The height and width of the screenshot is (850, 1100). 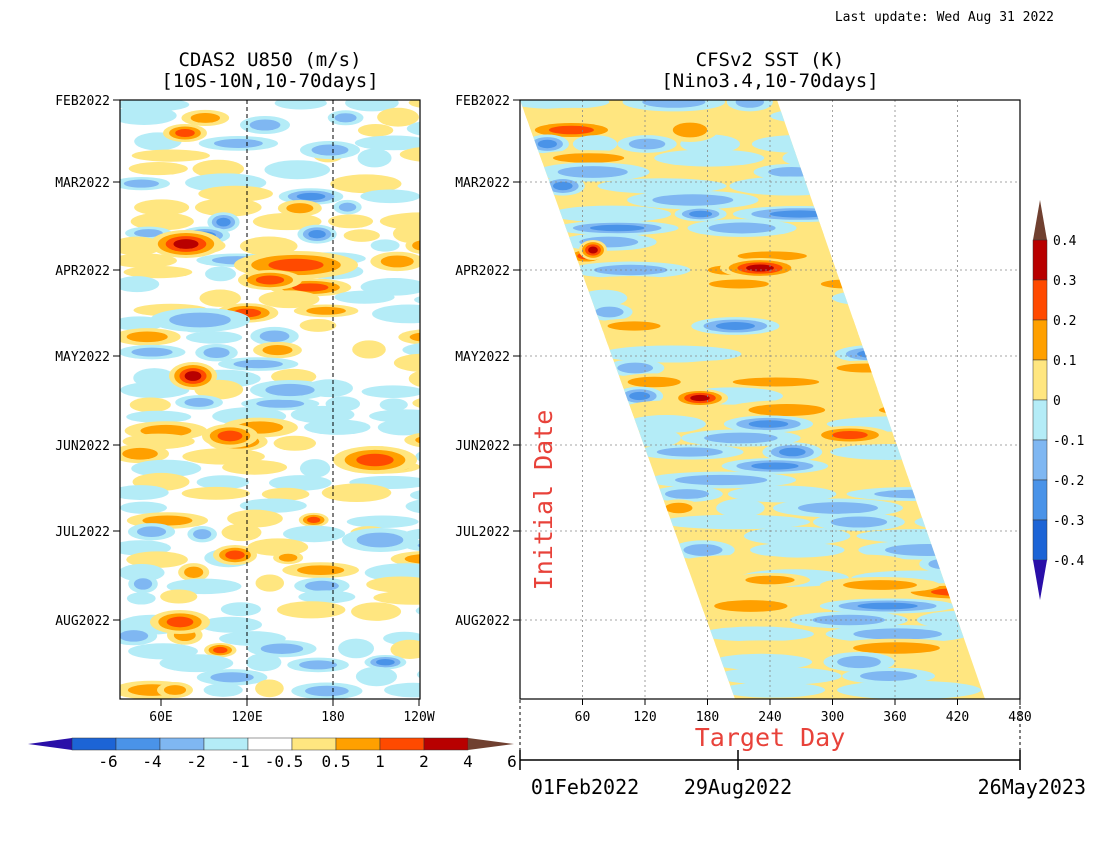 I want to click on left-x-tick-label: 60E, so click(x=160, y=717).